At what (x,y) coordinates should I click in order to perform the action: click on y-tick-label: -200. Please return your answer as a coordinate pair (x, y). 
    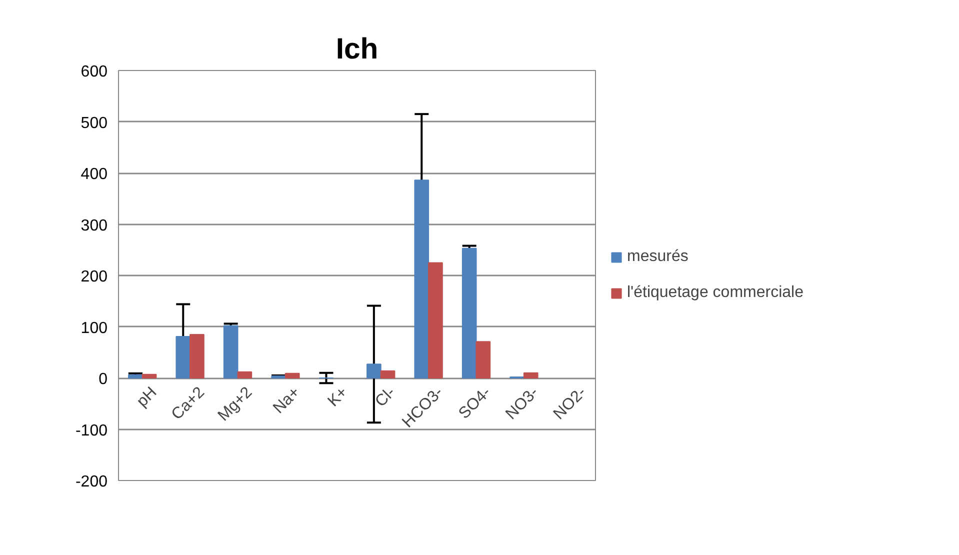
    Looking at the image, I should click on (91, 482).